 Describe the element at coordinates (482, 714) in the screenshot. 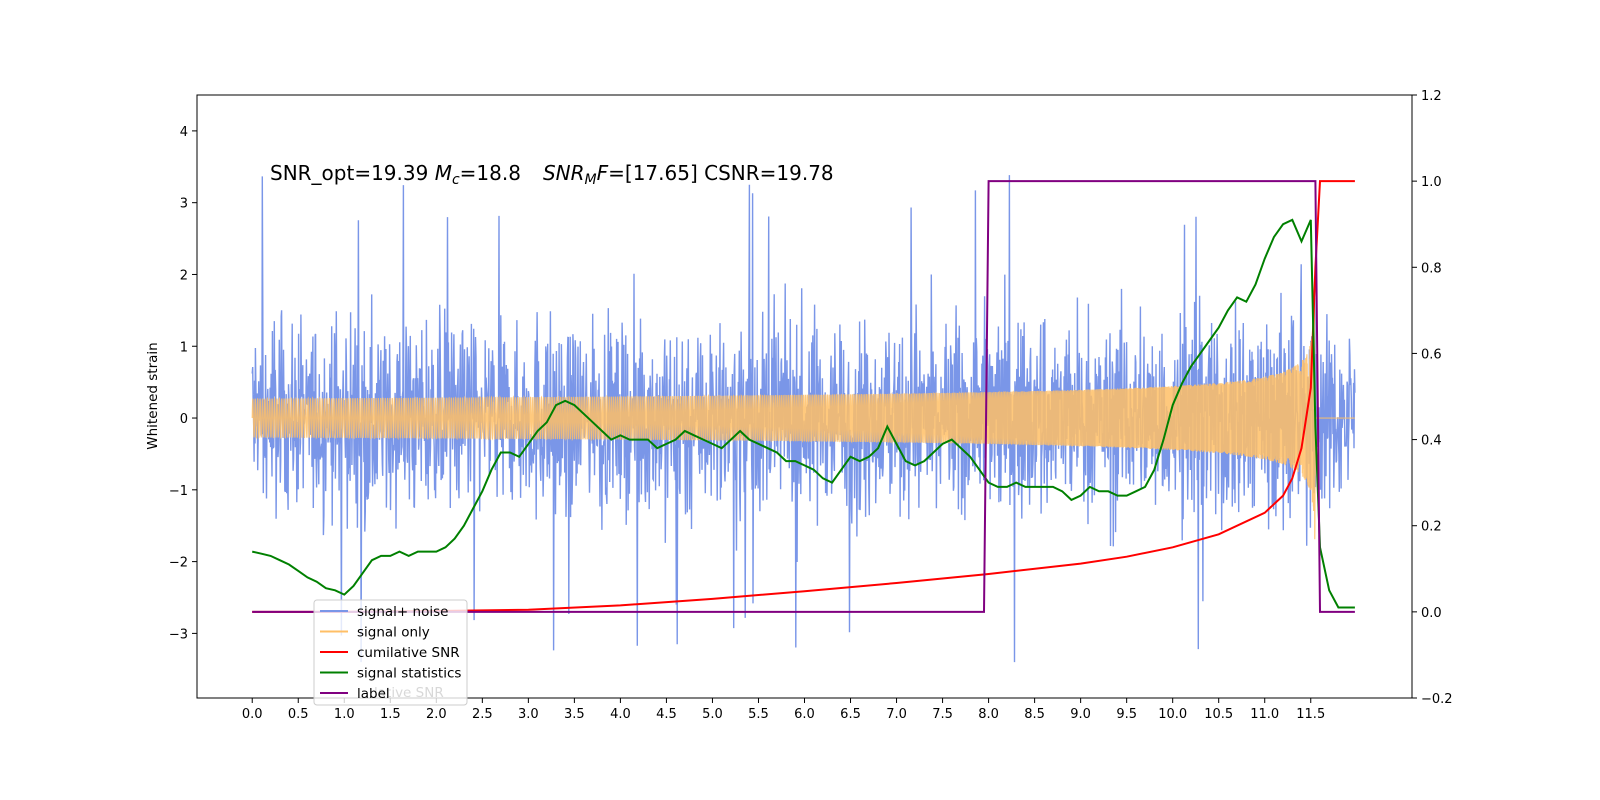

I see `x-tick-label: 2.5` at that location.